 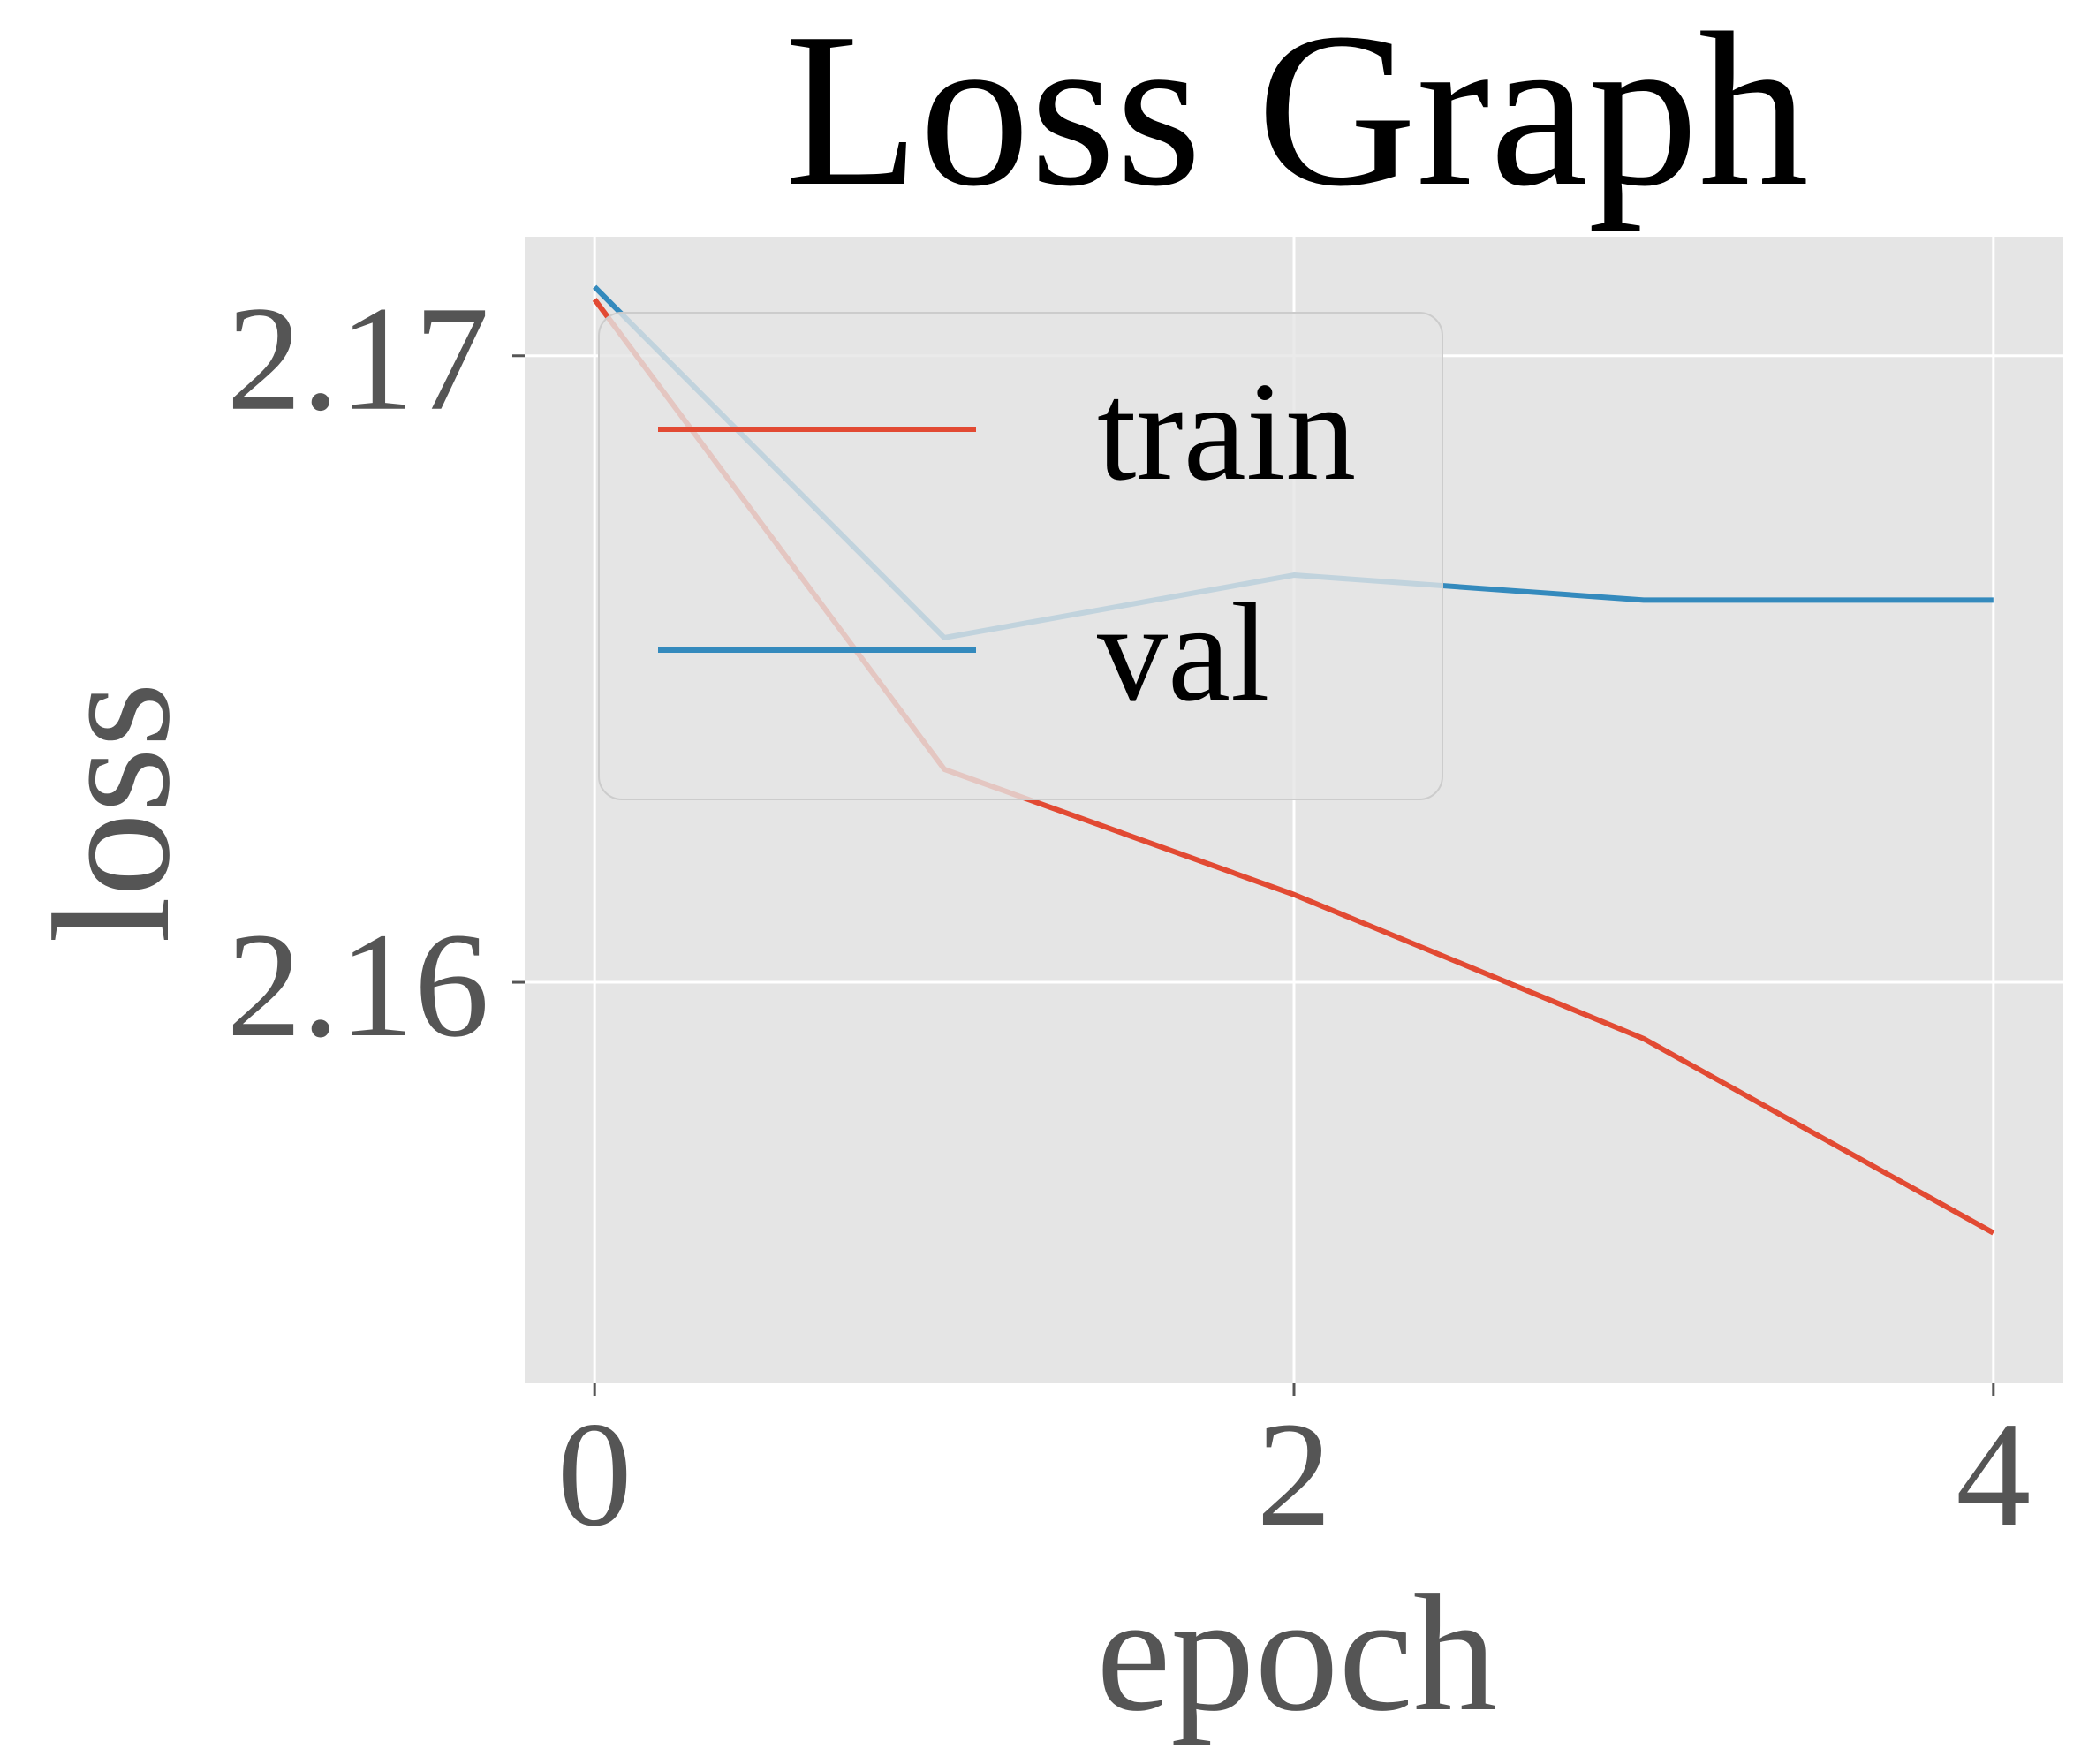 I want to click on y-axis-label: loss, so click(x=112, y=812).